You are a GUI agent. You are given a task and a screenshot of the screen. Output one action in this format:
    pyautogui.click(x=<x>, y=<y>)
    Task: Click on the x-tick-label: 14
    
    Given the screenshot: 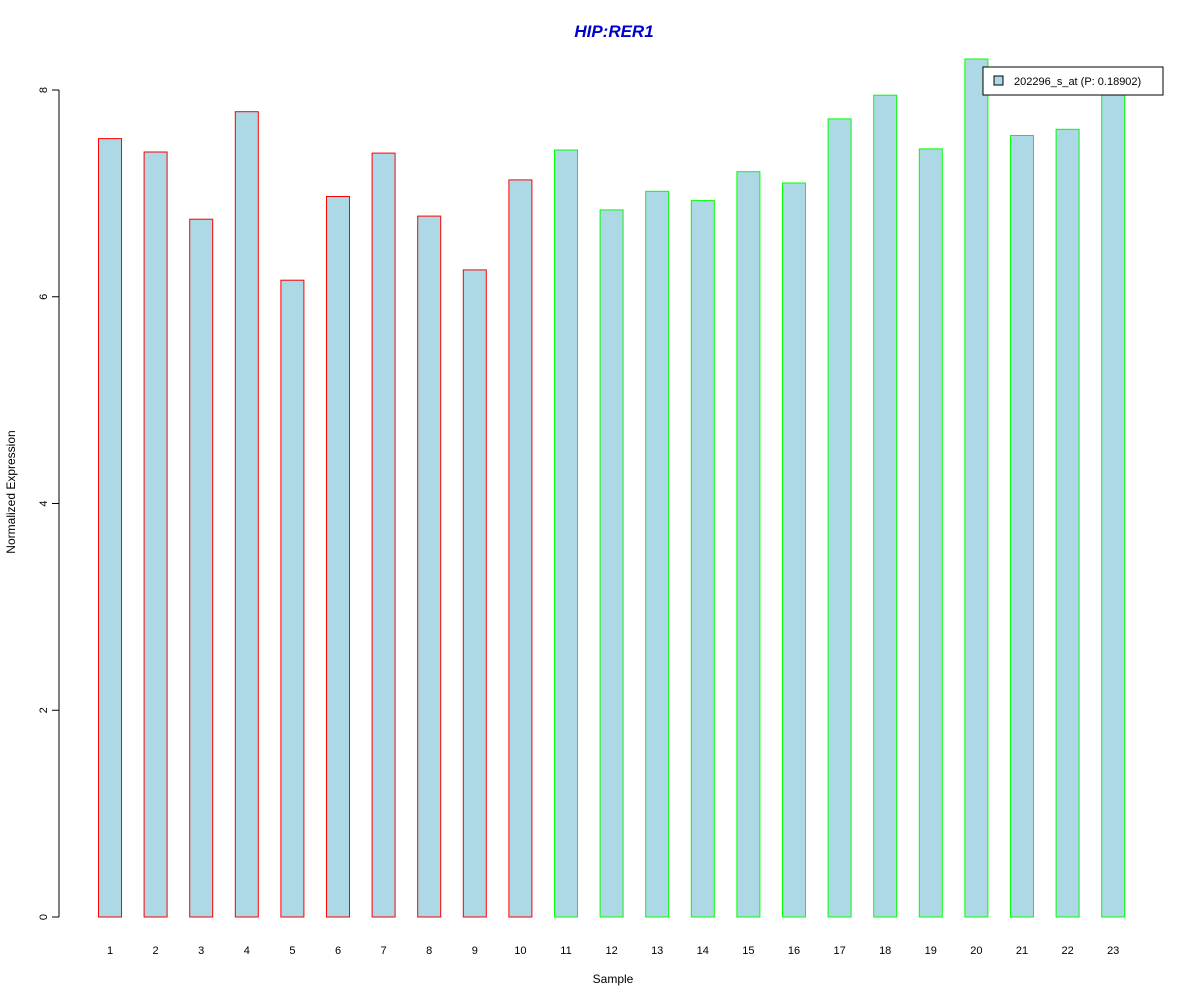 What is the action you would take?
    pyautogui.click(x=703, y=951)
    